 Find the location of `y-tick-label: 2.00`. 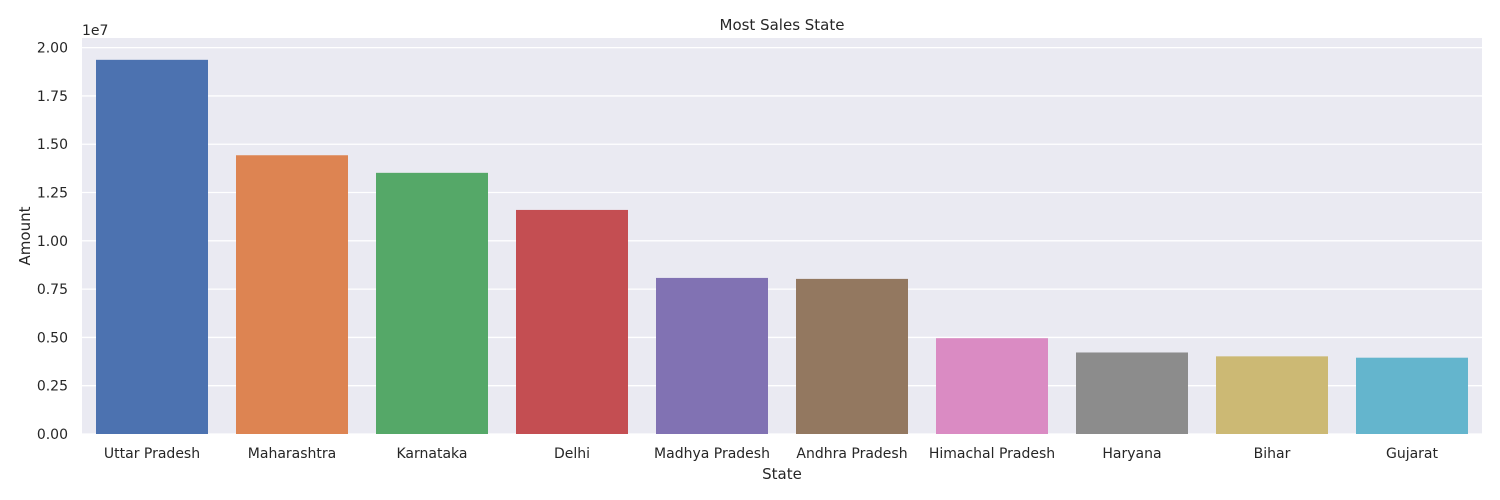

y-tick-label: 2.00 is located at coordinates (52, 49).